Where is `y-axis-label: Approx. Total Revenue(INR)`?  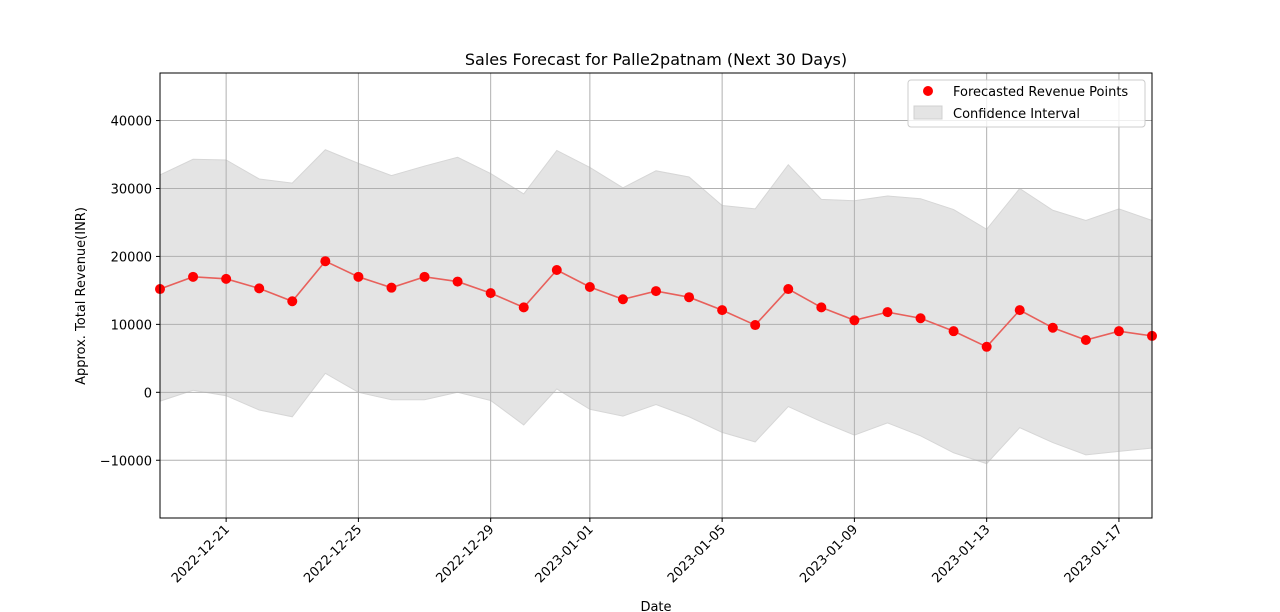
y-axis-label: Approx. Total Revenue(INR) is located at coordinates (81, 296).